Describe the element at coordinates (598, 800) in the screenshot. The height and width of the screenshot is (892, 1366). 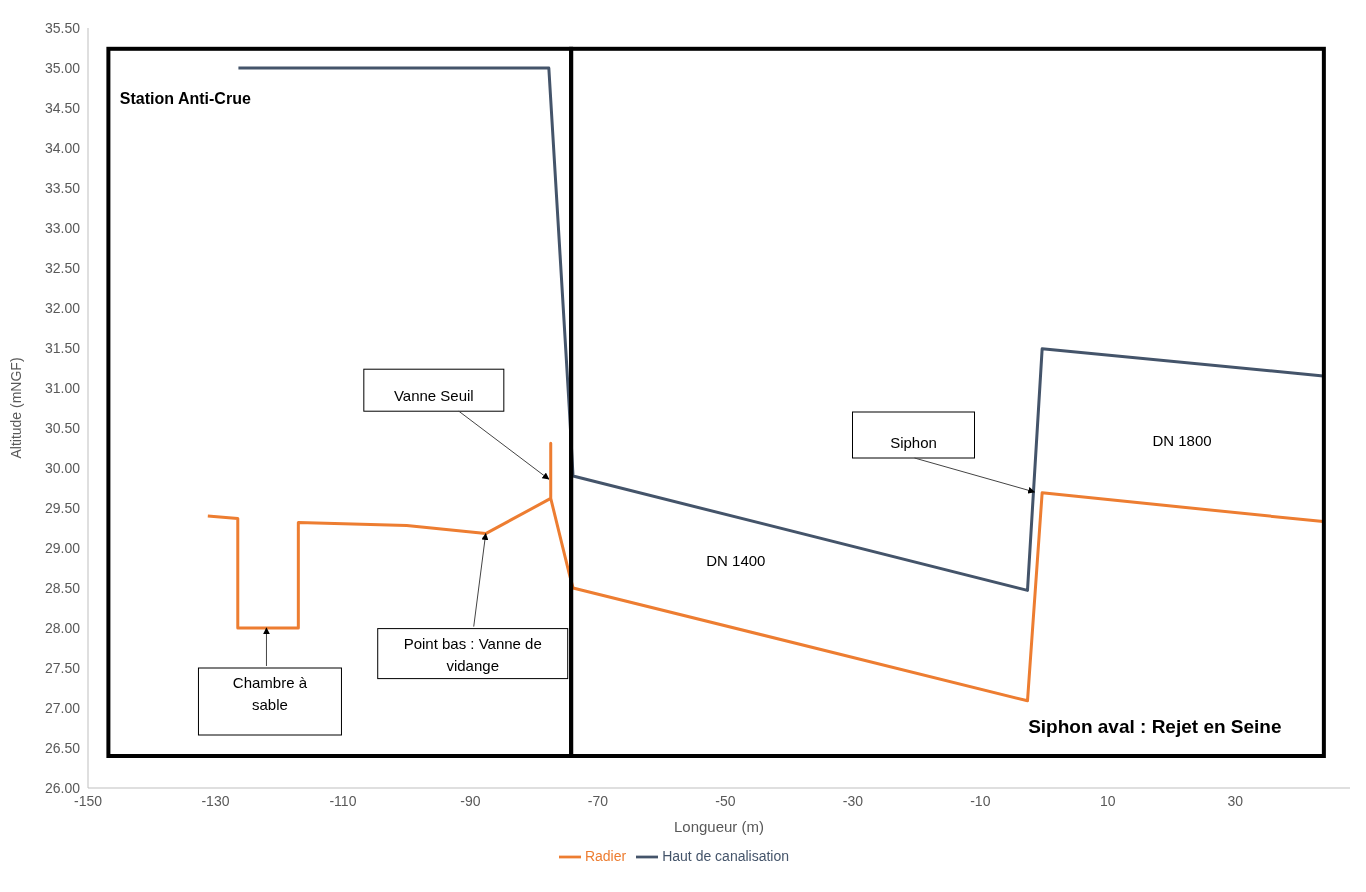
I see `x-tick-label: -70` at that location.